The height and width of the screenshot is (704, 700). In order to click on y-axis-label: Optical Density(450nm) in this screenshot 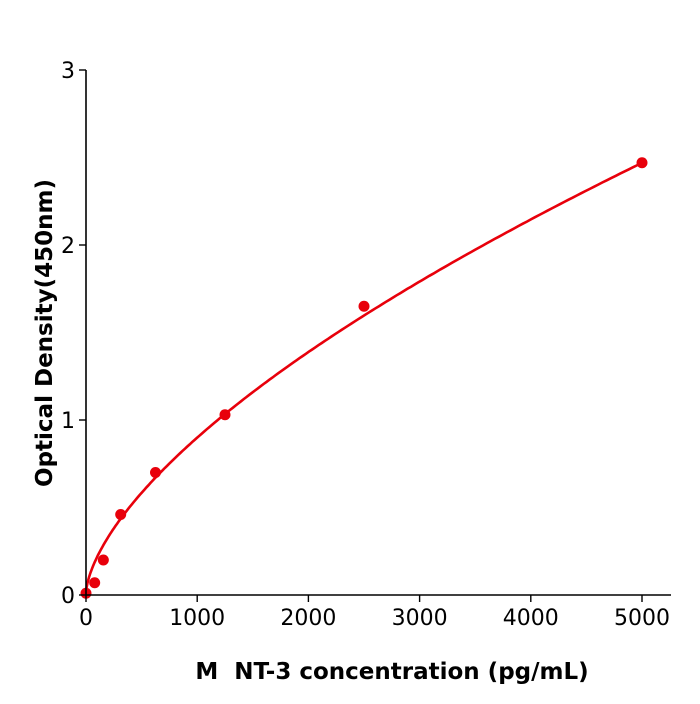, I will do `click(45, 333)`.